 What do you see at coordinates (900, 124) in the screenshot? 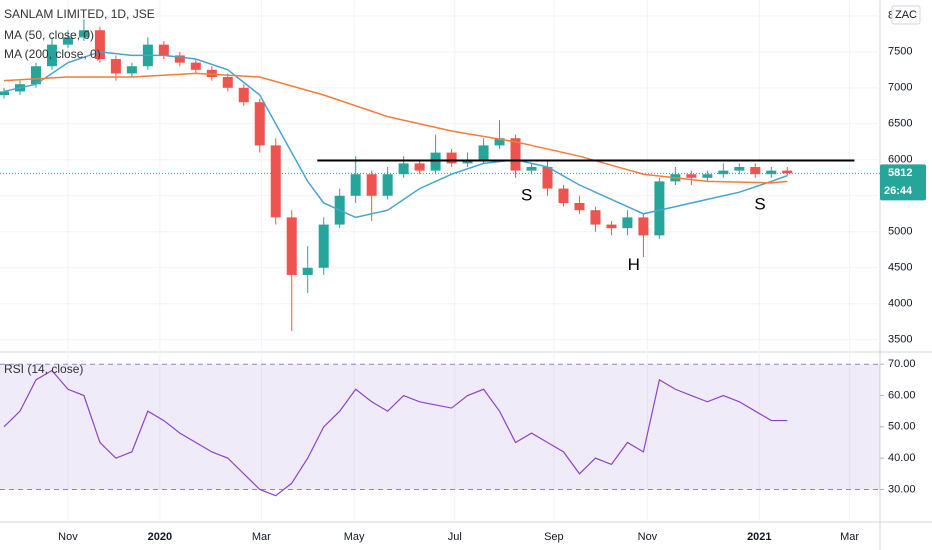
I see `y-tick-label: 6500` at bounding box center [900, 124].